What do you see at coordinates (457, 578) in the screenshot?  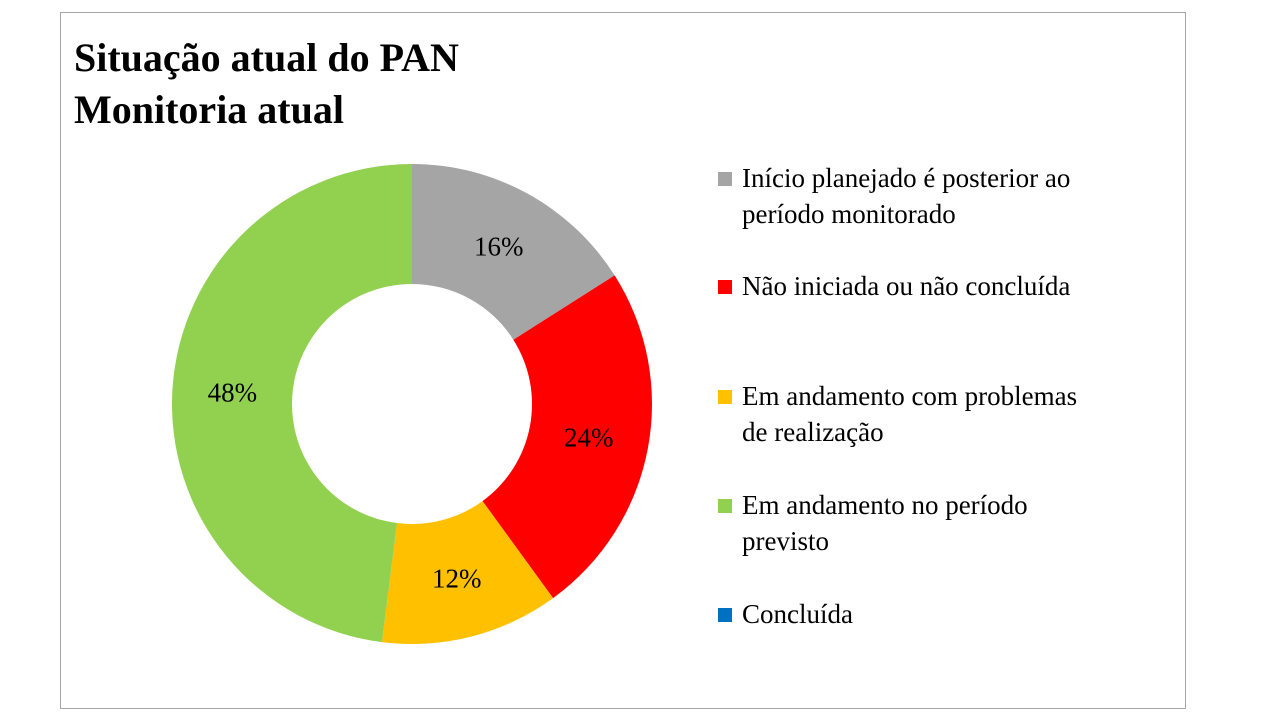 I see `slice-data-label-2: 12%` at bounding box center [457, 578].